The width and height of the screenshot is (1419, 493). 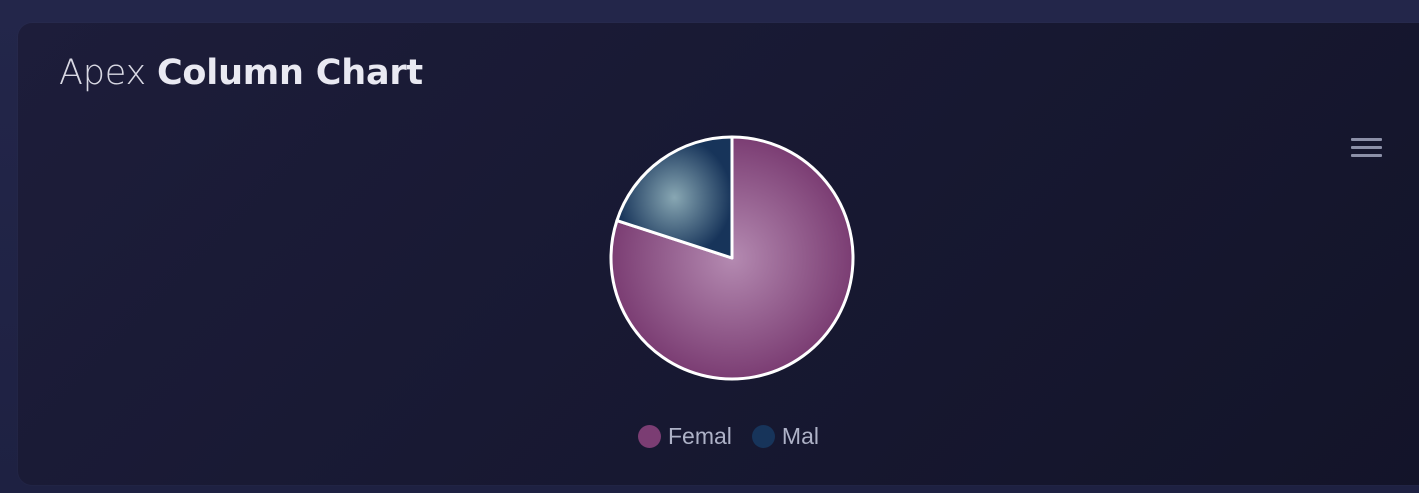 I want to click on legend-label-femal: Femal, so click(x=700, y=435).